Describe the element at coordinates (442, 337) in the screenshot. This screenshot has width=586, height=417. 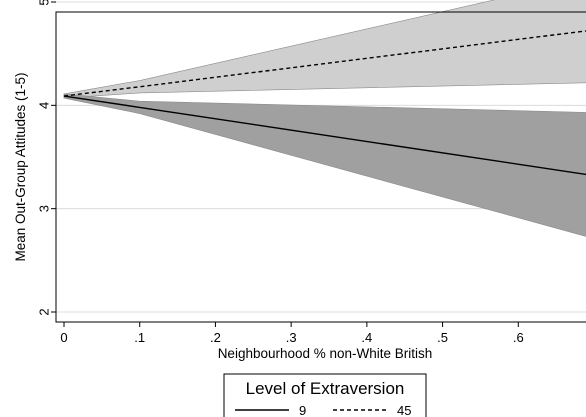
I see `x-tick-label: .5` at that location.